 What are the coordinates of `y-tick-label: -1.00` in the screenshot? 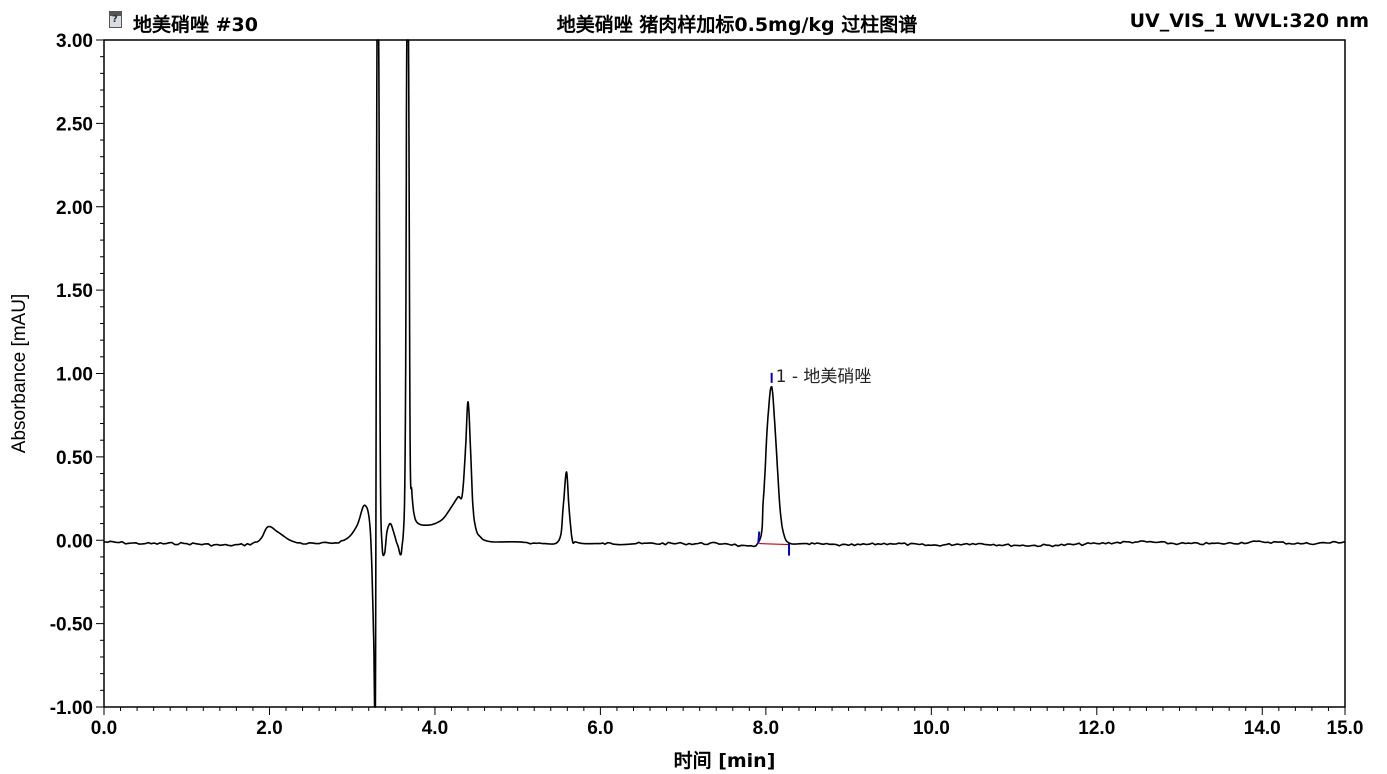 It's located at (71, 708).